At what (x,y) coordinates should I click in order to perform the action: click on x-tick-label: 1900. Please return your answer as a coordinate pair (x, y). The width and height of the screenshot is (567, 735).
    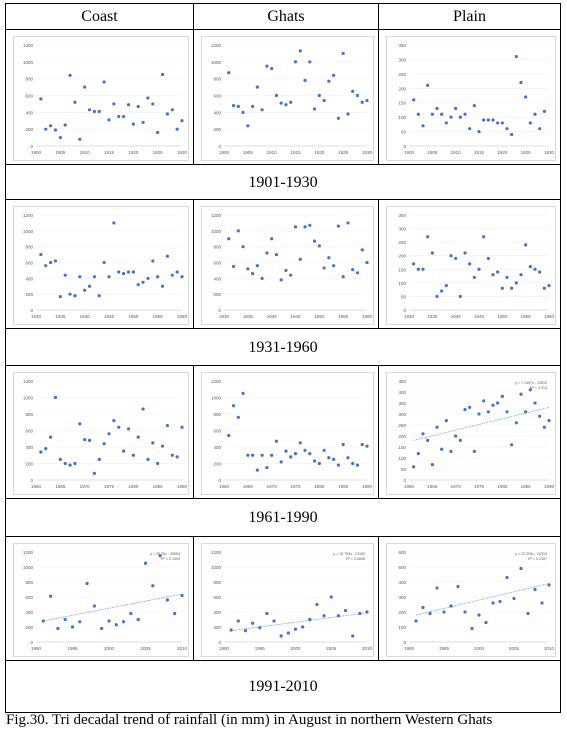
    Looking at the image, I should click on (409, 152).